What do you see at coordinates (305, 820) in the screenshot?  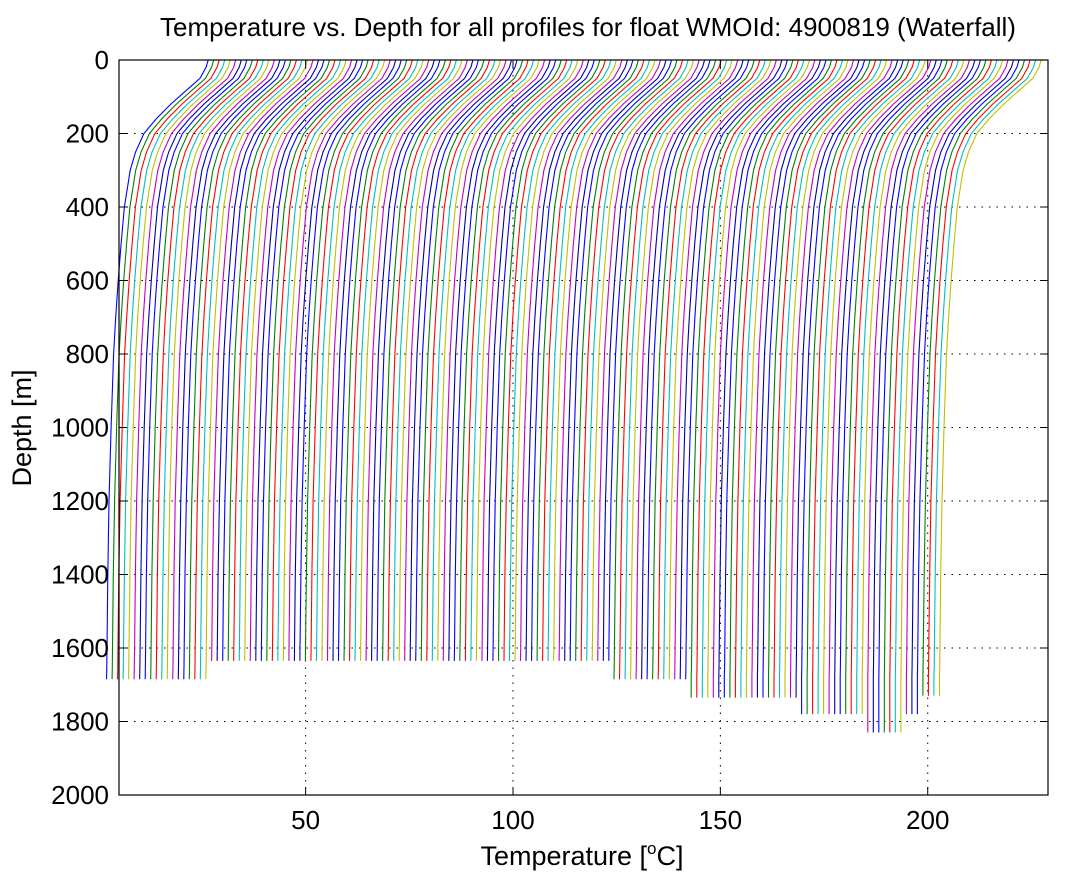 I see `x-tick-label: 50` at bounding box center [305, 820].